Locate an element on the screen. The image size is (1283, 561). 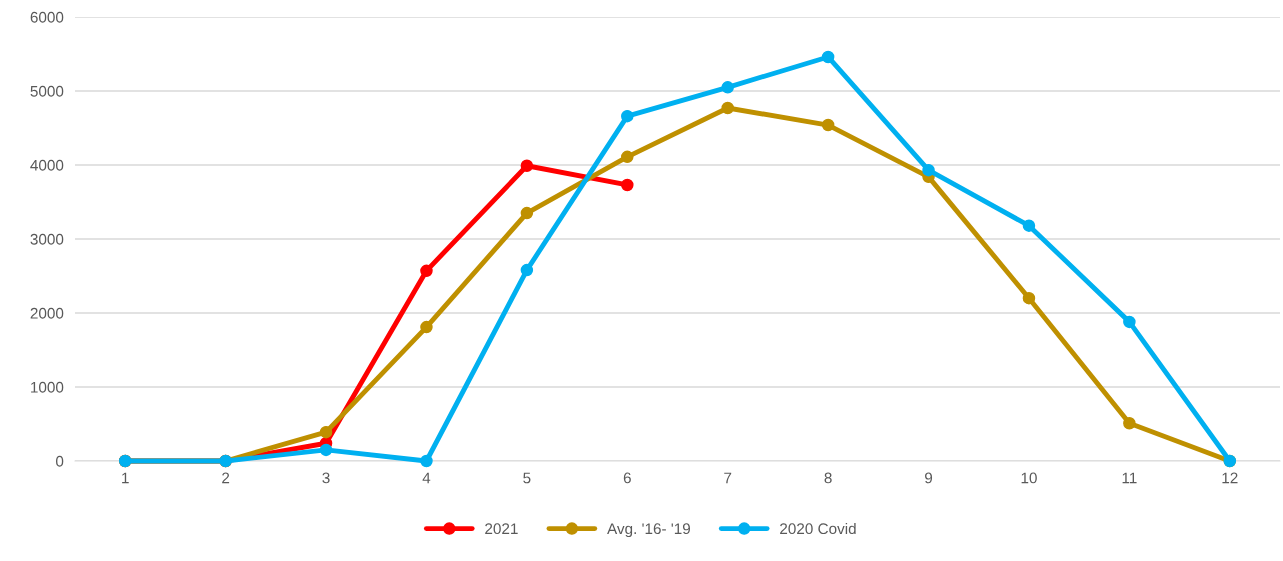
x-tick-label: 2 is located at coordinates (226, 478).